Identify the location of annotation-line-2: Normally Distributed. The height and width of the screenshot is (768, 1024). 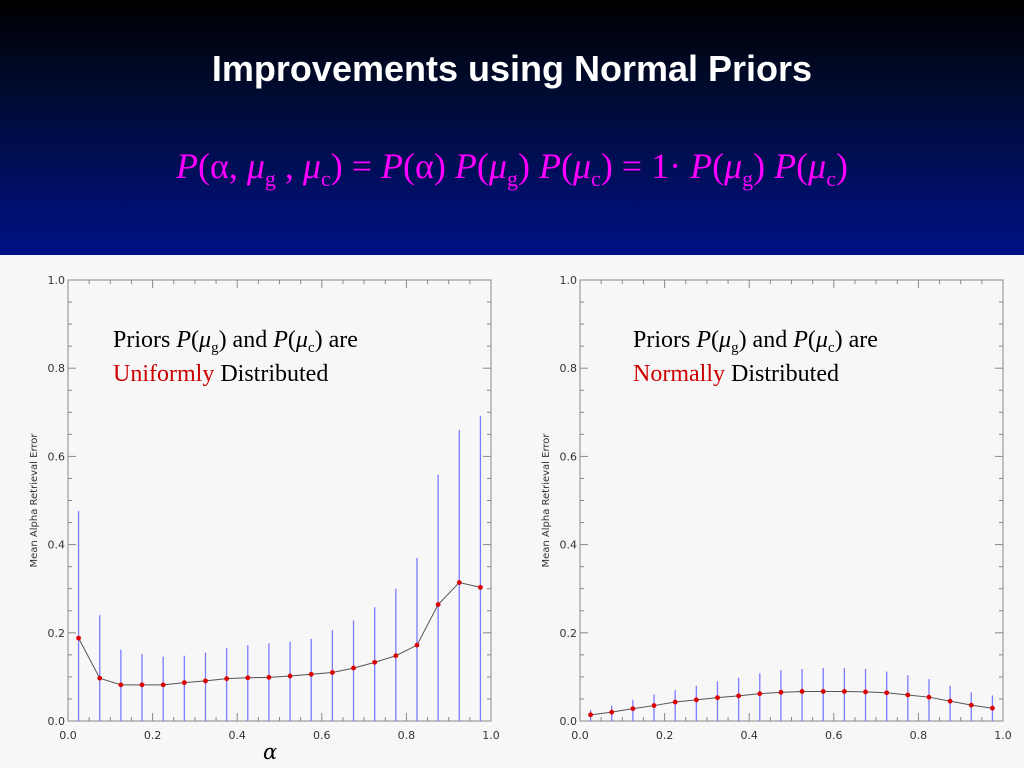
(755, 374).